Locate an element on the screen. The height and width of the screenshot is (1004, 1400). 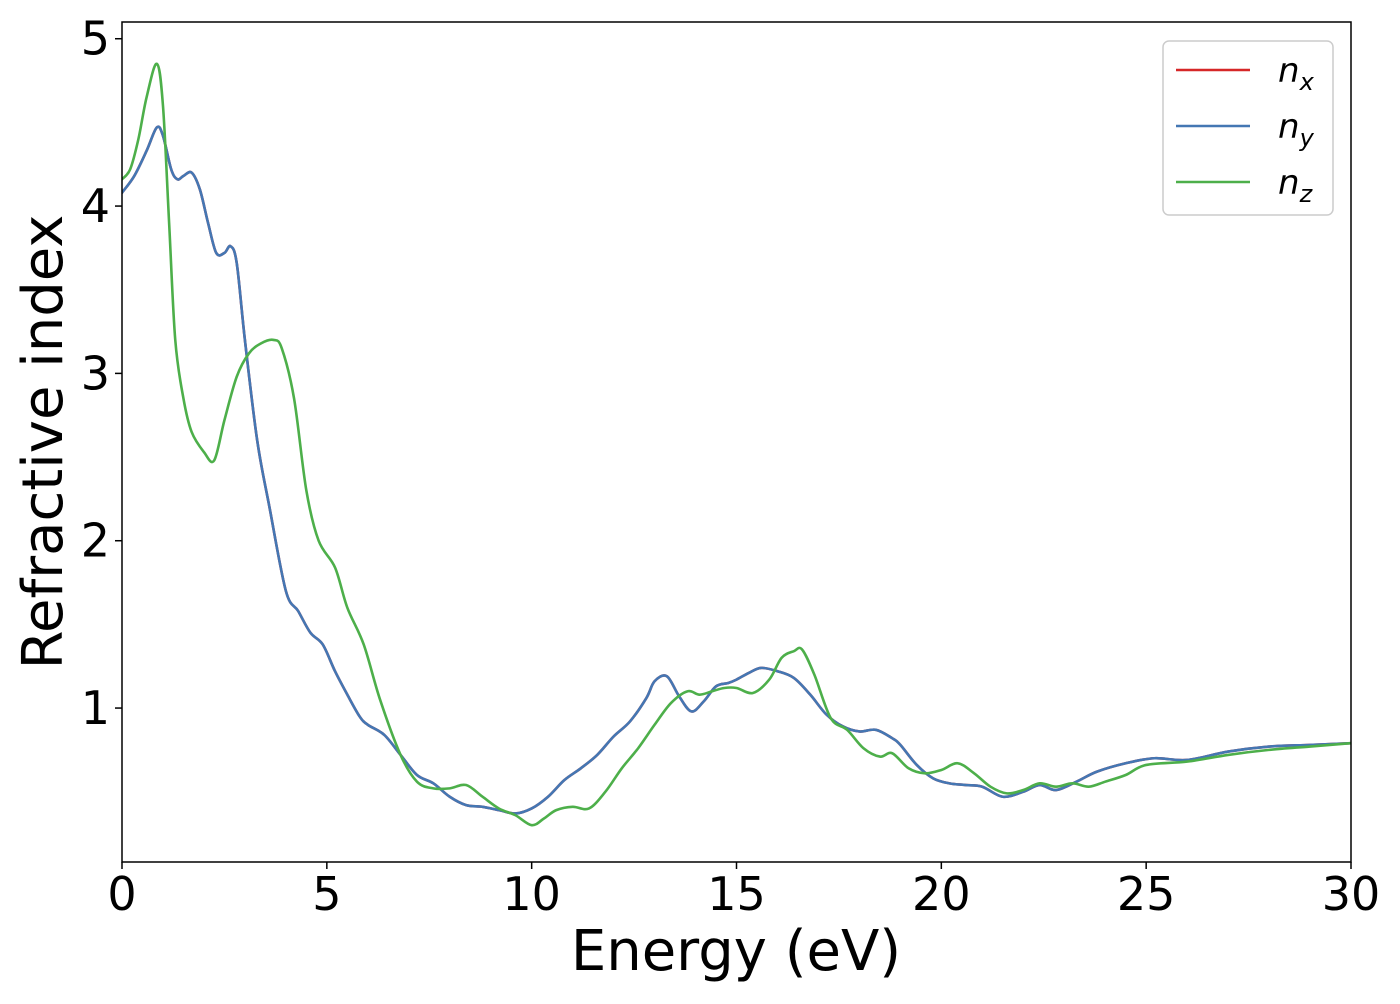
legend-label-x: nx is located at coordinates (1296, 73).